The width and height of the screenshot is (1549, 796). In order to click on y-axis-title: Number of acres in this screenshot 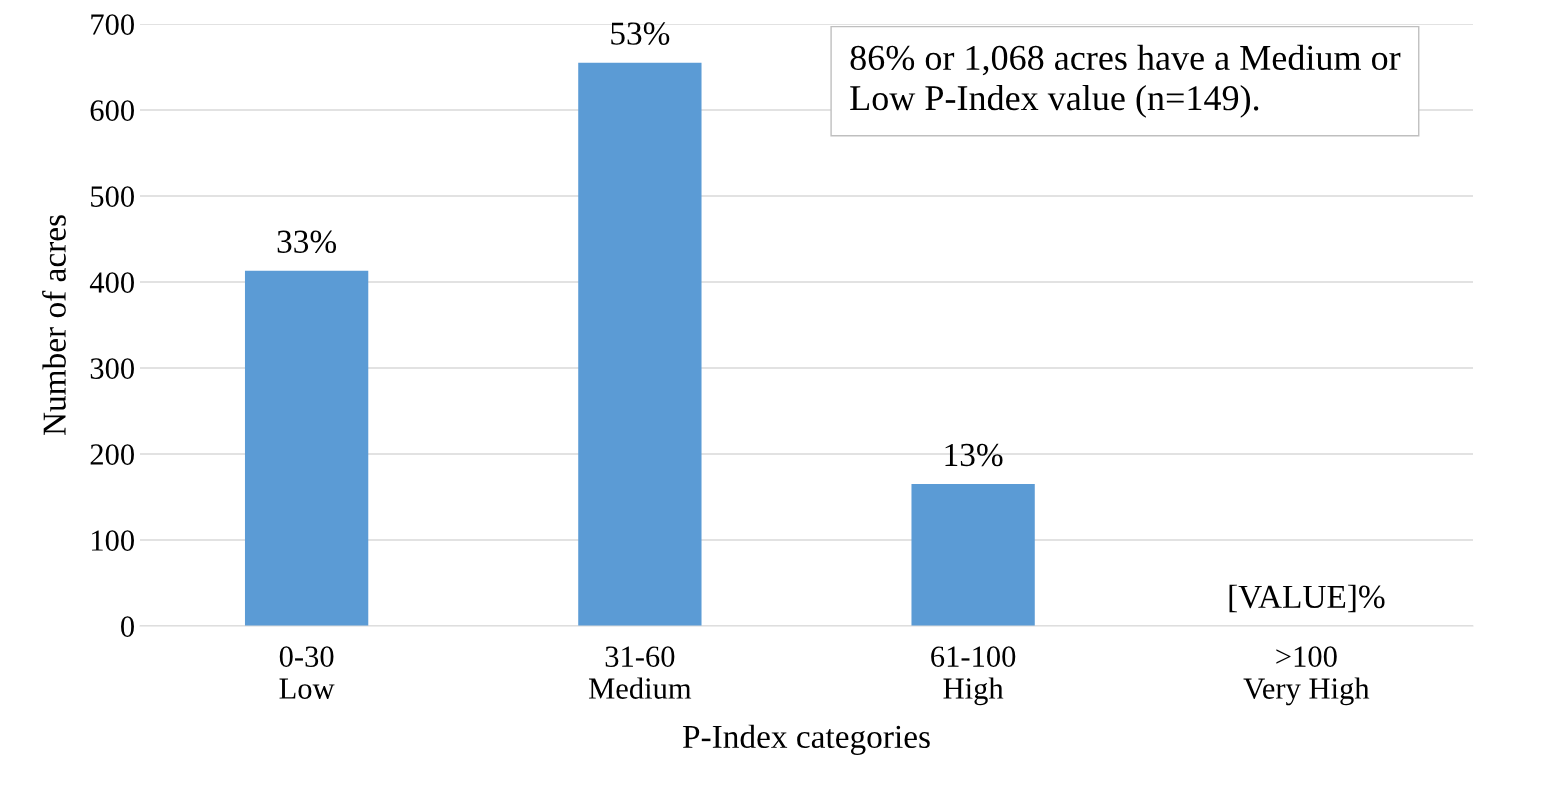, I will do `click(54, 325)`.